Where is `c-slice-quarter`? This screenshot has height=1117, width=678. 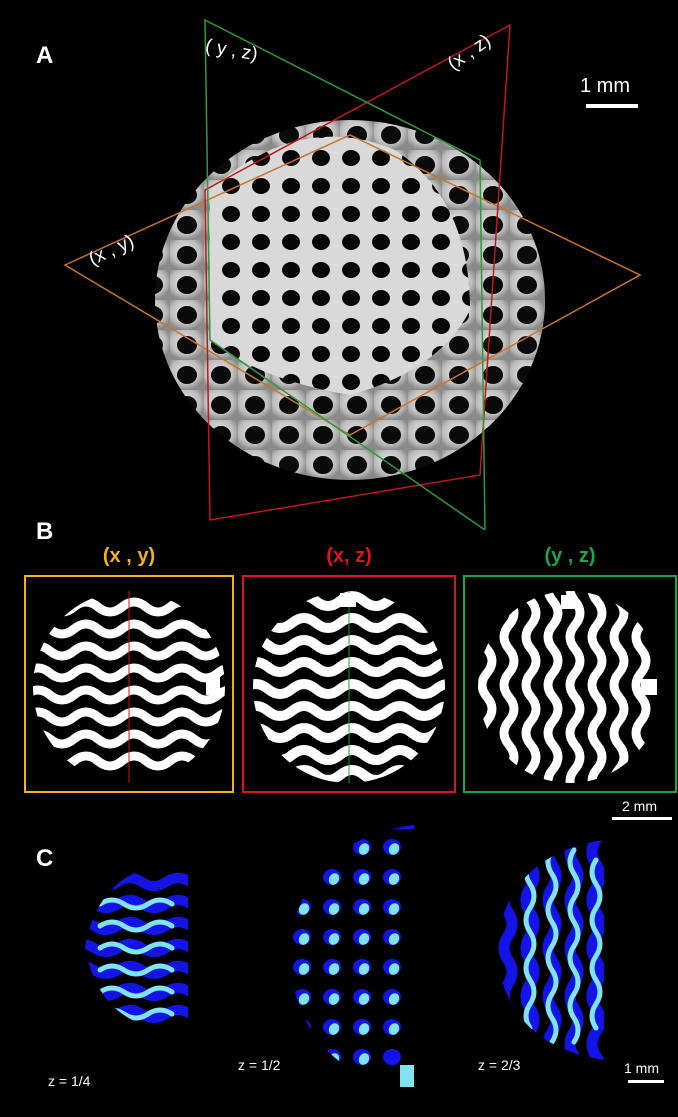
c-slice-quarter is located at coordinates (136, 948).